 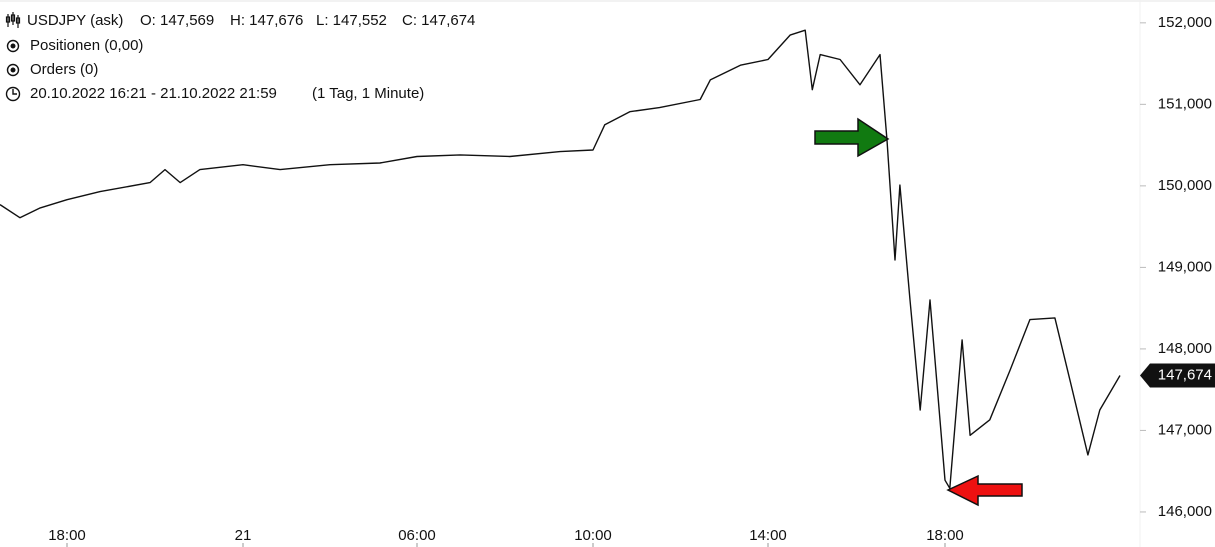 I want to click on period: (1 Tag, 1 Minute), so click(x=368, y=93).